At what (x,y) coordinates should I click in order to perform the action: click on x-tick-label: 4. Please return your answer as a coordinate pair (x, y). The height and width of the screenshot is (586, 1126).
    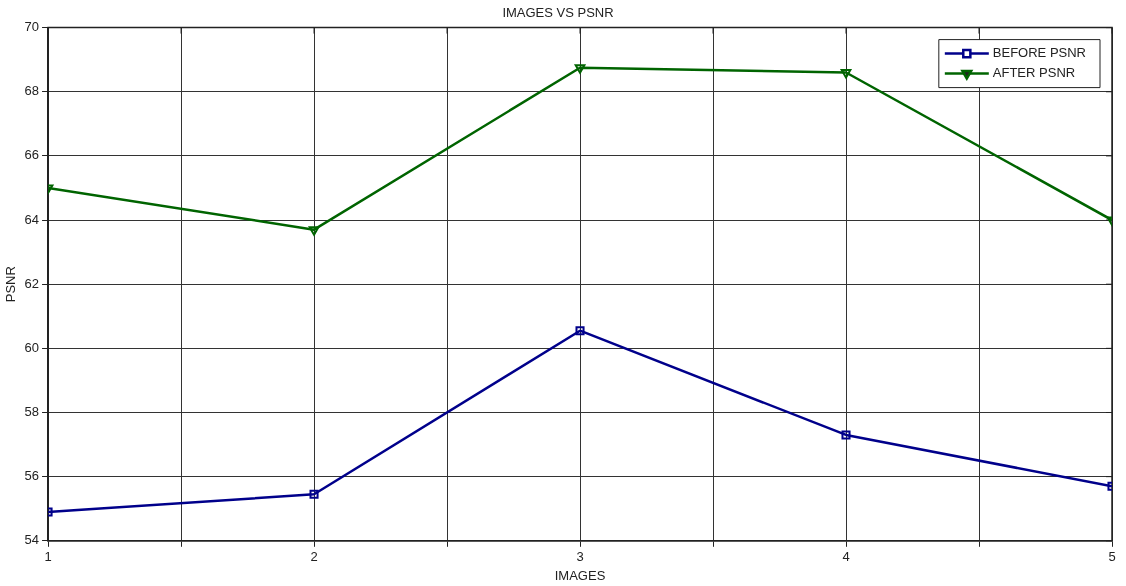
    Looking at the image, I should click on (846, 557).